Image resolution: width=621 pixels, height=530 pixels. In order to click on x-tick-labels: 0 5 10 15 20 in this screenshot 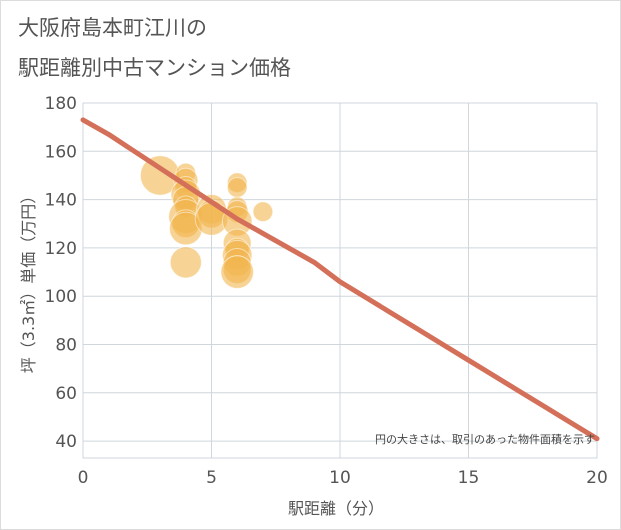, I will do `click(343, 478)`.